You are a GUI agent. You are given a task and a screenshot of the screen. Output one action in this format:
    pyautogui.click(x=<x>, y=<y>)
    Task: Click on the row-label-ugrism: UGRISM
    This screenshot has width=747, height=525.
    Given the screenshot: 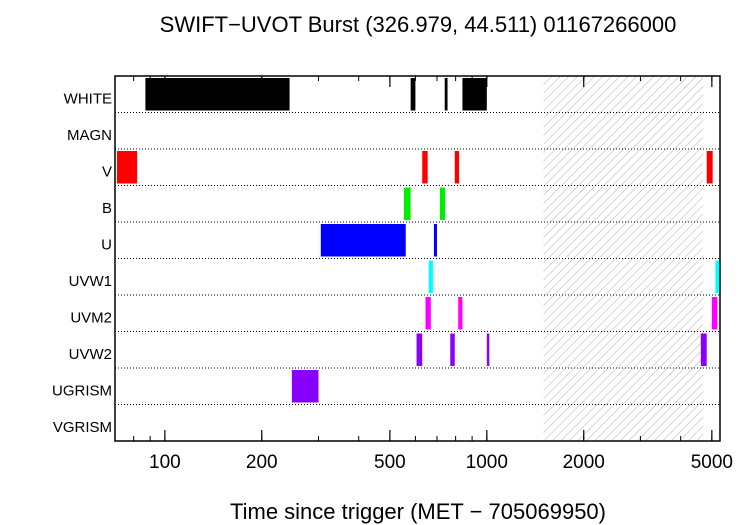 What is the action you would take?
    pyautogui.click(x=82, y=390)
    